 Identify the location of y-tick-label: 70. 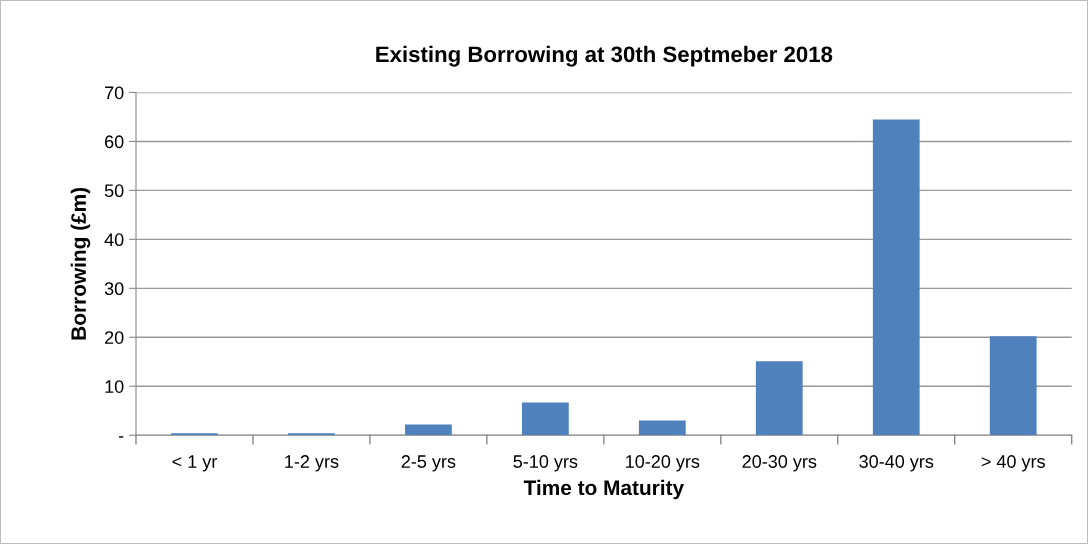
(114, 93).